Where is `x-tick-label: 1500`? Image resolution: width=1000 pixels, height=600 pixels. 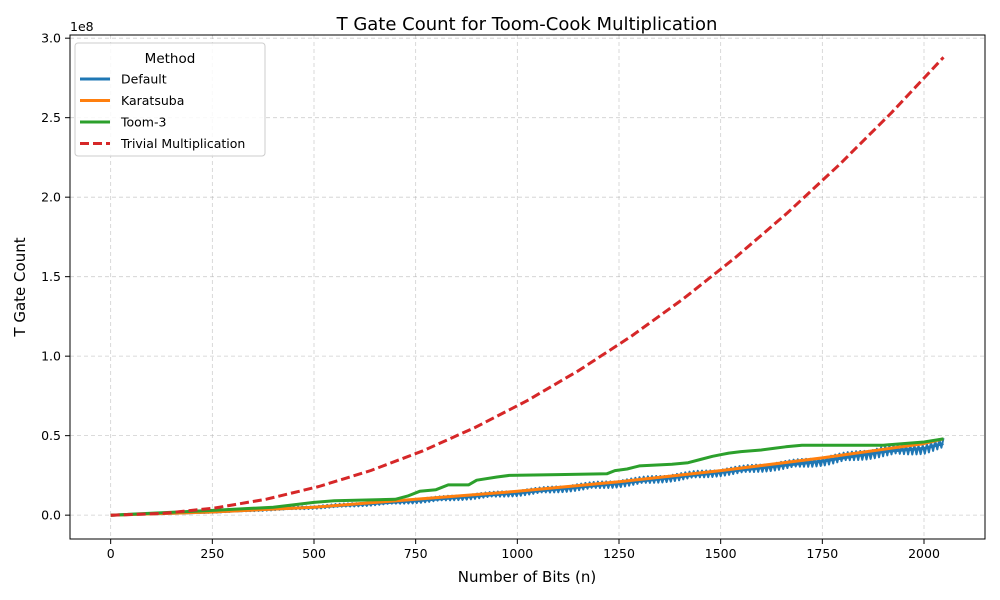
x-tick-label: 1500 is located at coordinates (721, 553).